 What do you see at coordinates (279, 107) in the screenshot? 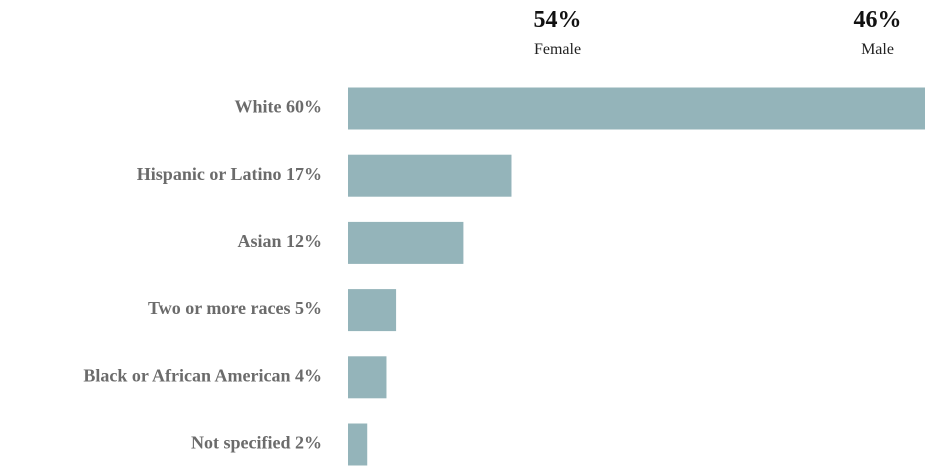
I see `category-label: White 60%` at bounding box center [279, 107].